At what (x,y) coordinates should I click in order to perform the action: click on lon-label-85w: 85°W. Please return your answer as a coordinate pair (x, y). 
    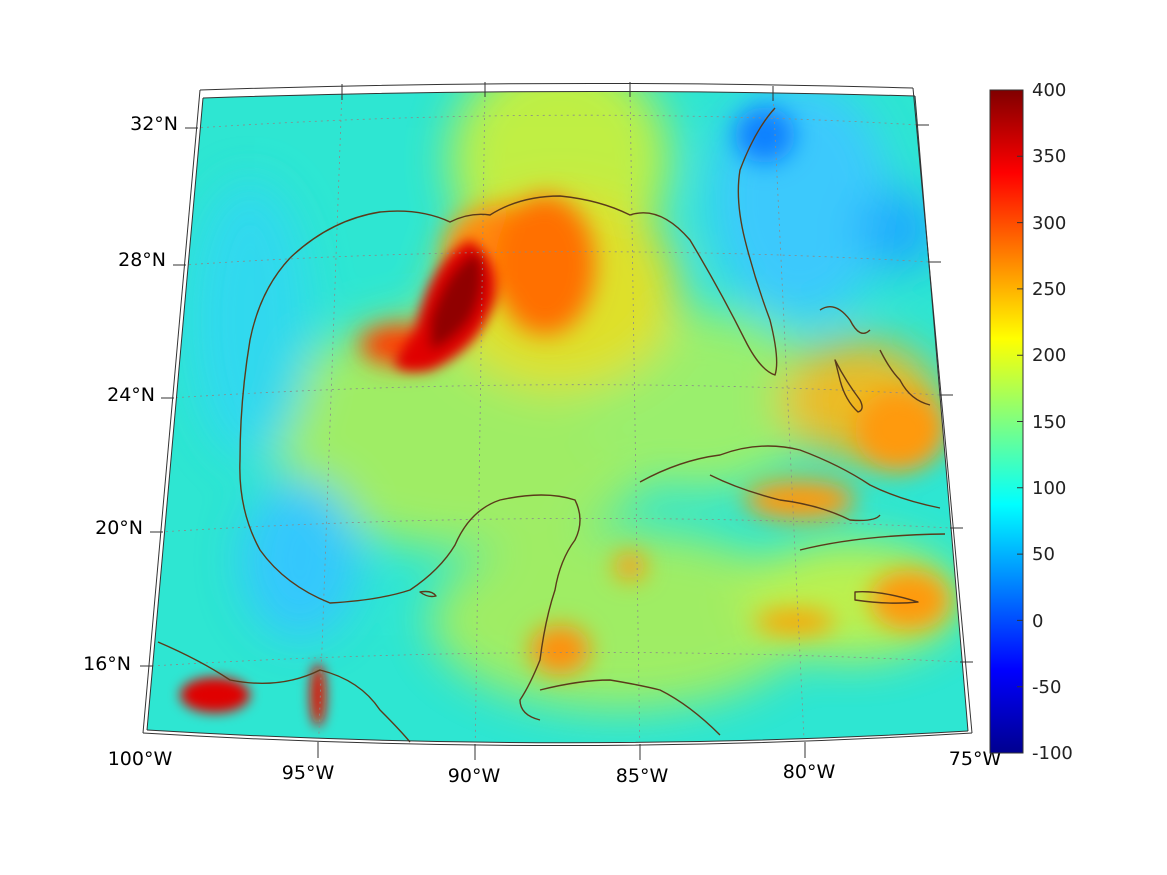
    Looking at the image, I should click on (642, 776).